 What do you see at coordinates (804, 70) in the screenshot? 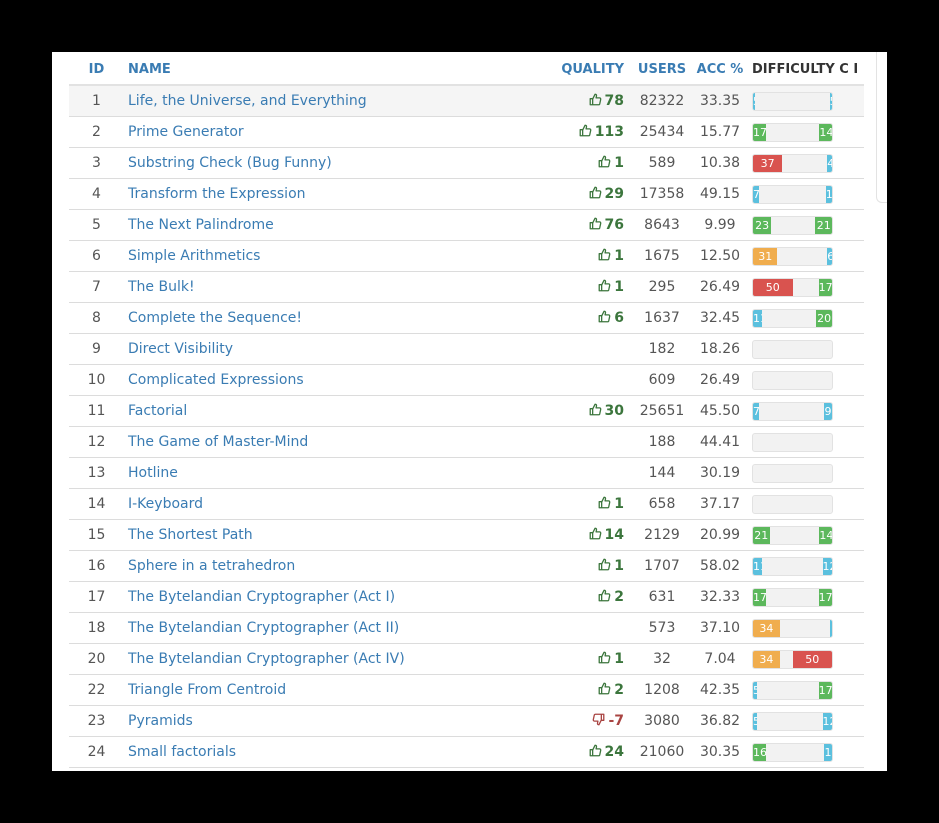
I see `column-header-difficulty: DIFFICULTY C I` at bounding box center [804, 70].